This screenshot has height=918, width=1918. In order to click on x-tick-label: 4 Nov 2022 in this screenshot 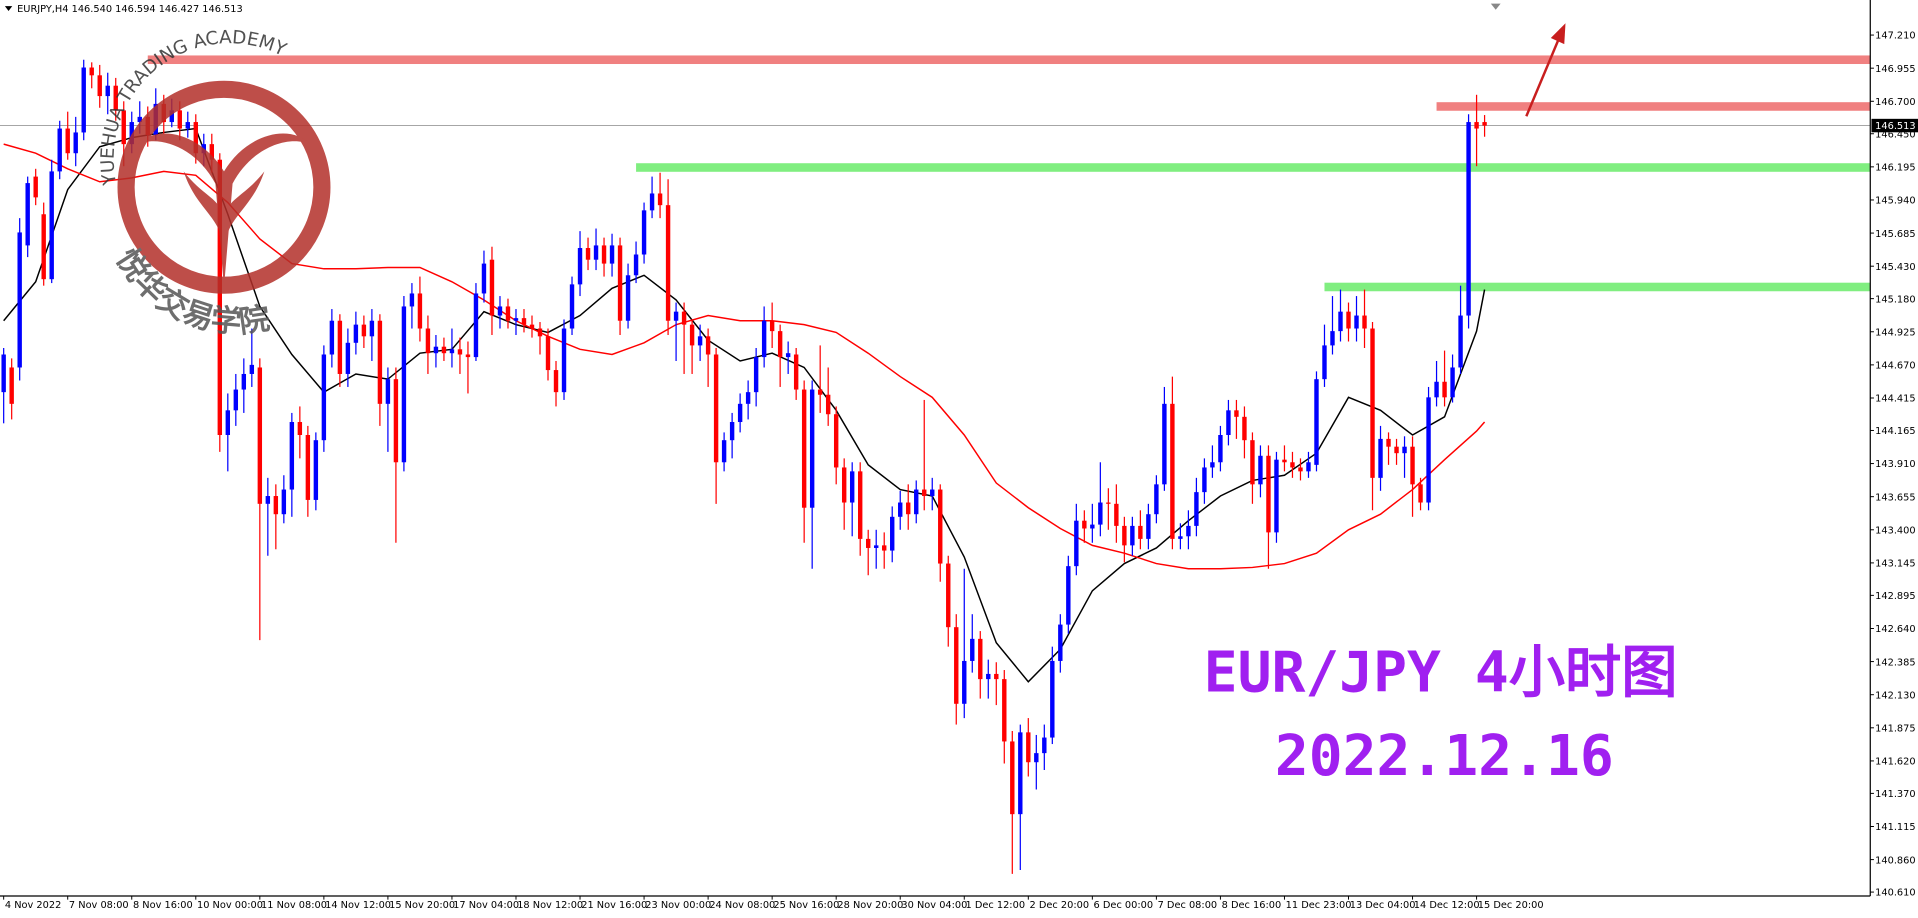, I will do `click(33, 905)`.